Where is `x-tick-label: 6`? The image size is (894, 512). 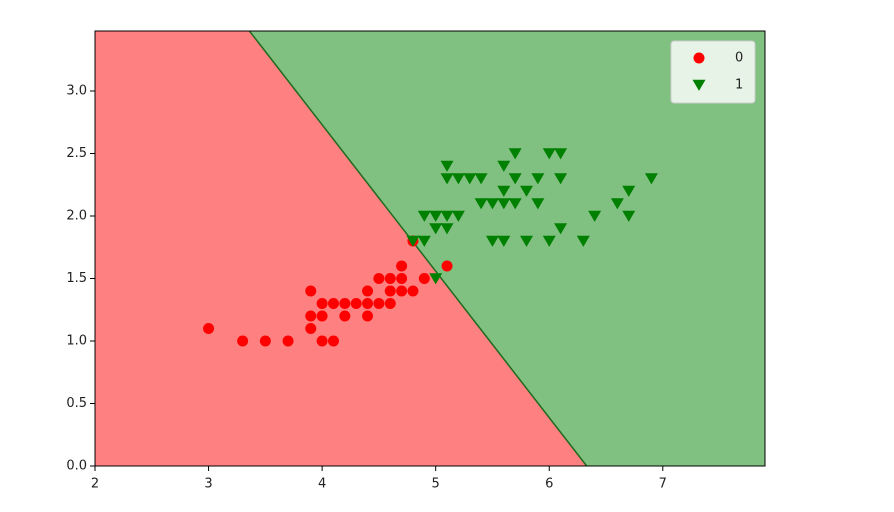 x-tick-label: 6 is located at coordinates (549, 484).